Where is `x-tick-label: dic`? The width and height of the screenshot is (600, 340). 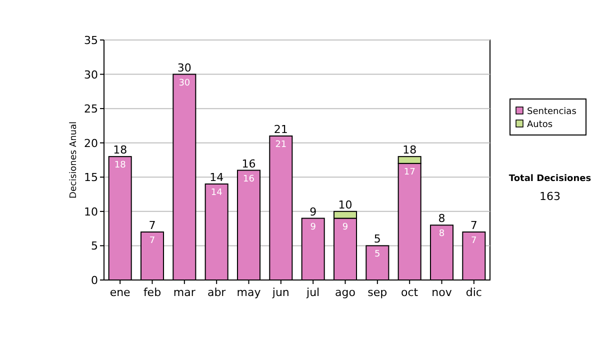 x-tick-label: dic is located at coordinates (474, 292).